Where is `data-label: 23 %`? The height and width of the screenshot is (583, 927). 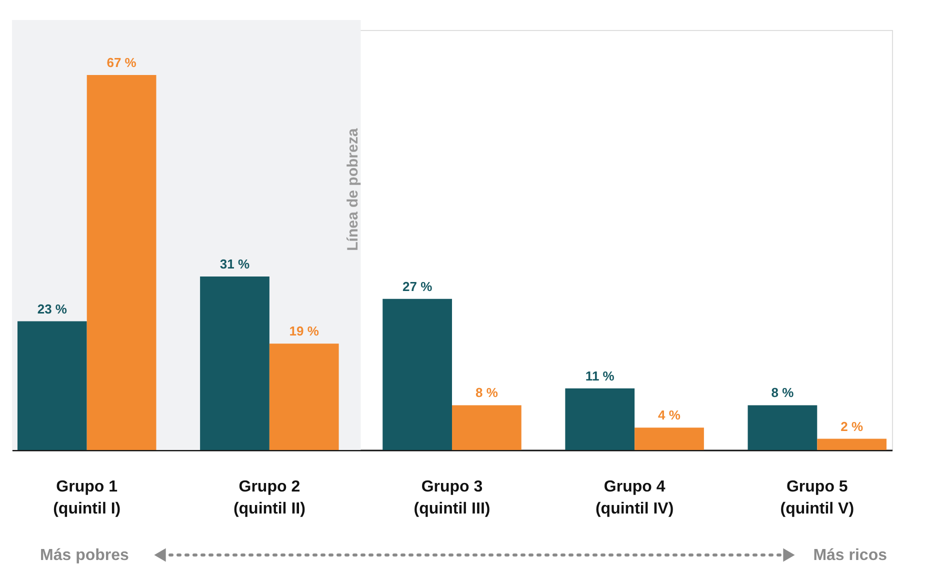
data-label: 23 % is located at coordinates (52, 308).